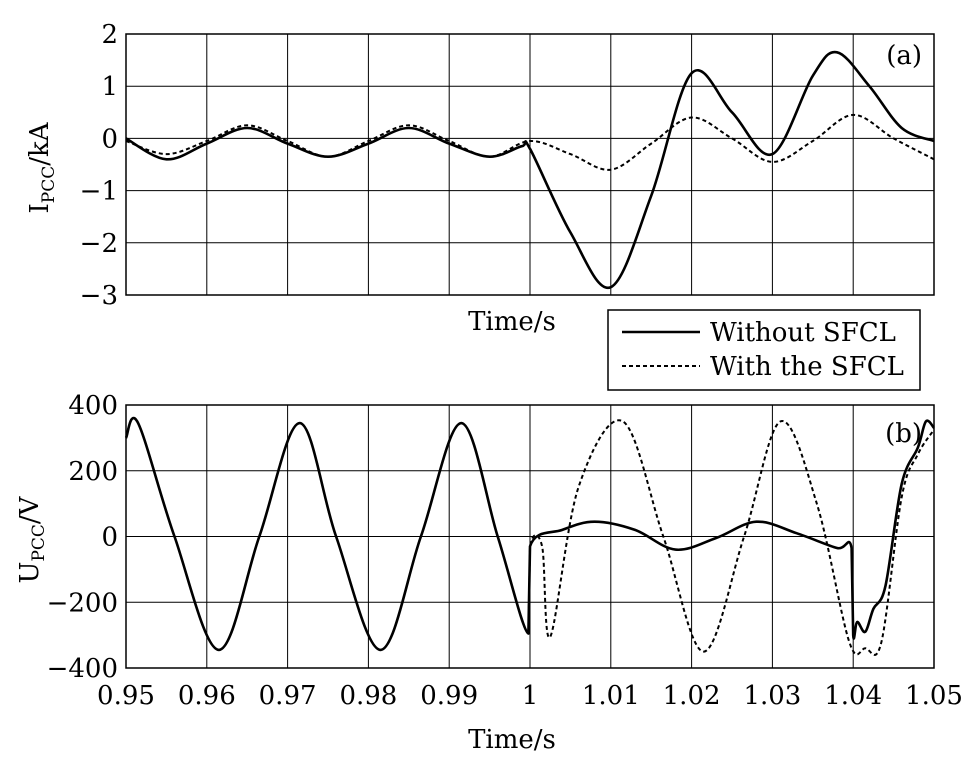 The height and width of the screenshot is (760, 965). I want to click on panel-a-y-axis-label: IPCC/kA, so click(42, 167).